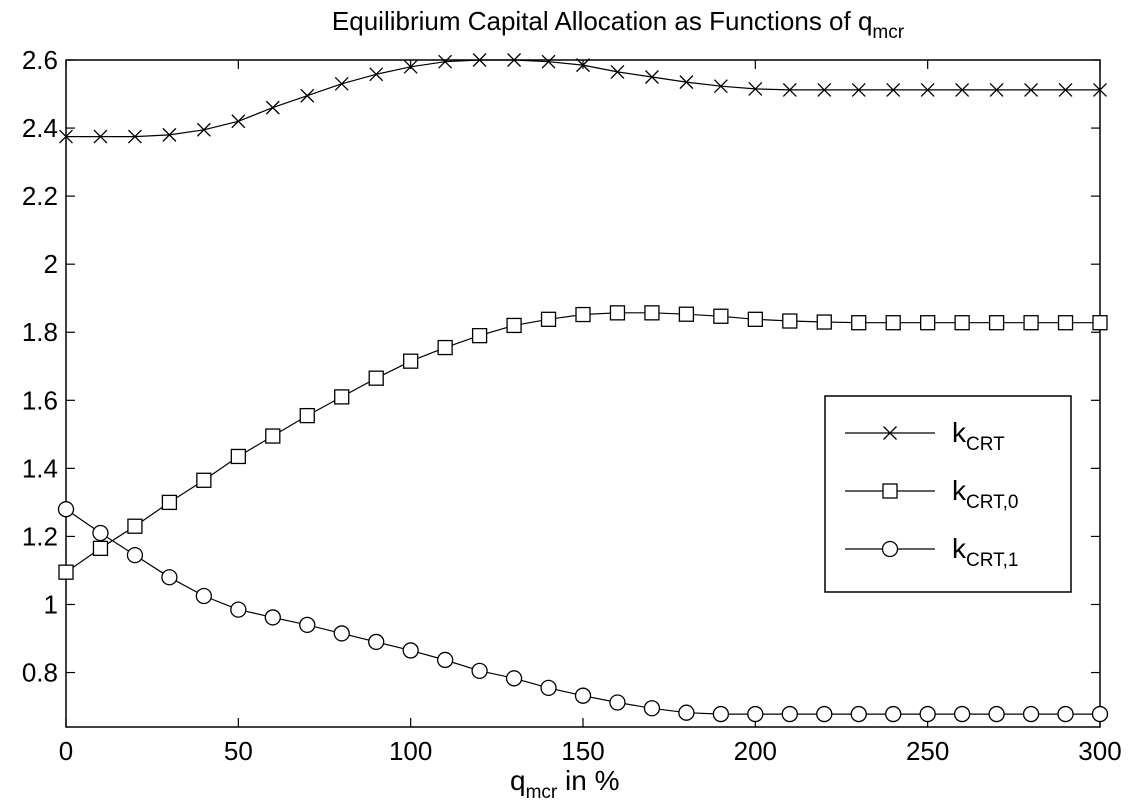 Image resolution: width=1135 pixels, height=807 pixels. What do you see at coordinates (542, 792) in the screenshot?
I see `x-axis-label-subscript: mcr` at bounding box center [542, 792].